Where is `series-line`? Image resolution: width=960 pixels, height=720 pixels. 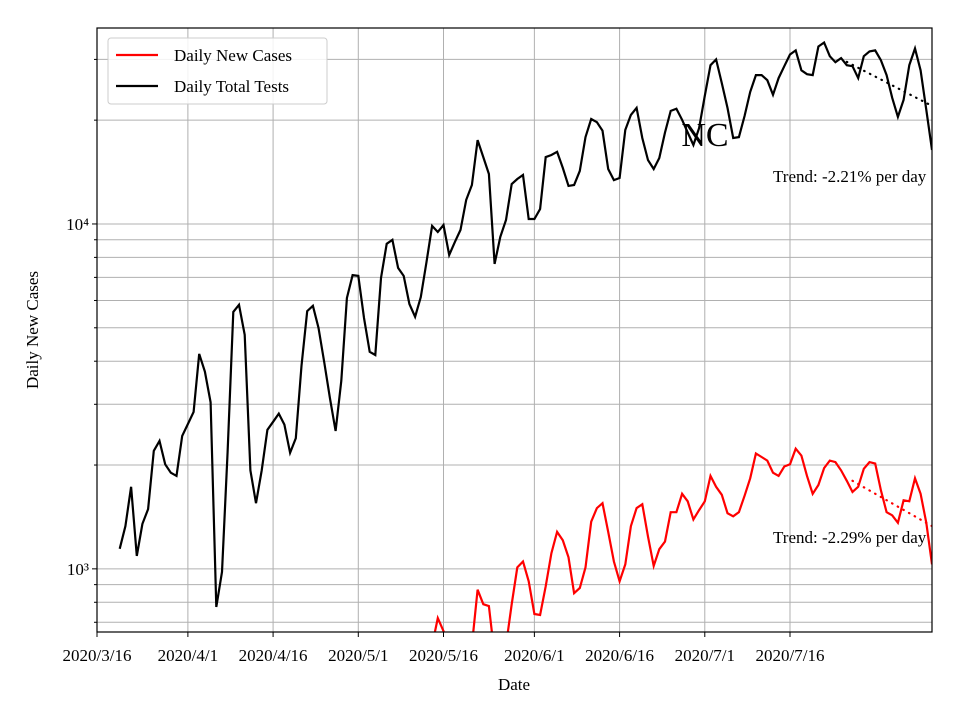
series-line is located at coordinates (682, 539).